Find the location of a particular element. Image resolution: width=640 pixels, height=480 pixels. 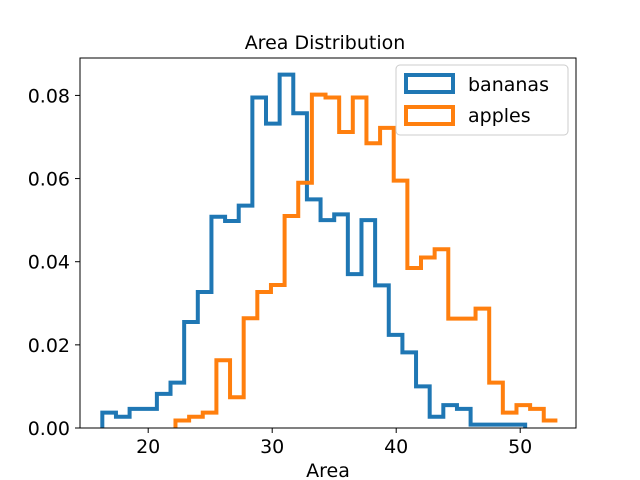

y-tick-label: 0.02 is located at coordinates (49, 346).